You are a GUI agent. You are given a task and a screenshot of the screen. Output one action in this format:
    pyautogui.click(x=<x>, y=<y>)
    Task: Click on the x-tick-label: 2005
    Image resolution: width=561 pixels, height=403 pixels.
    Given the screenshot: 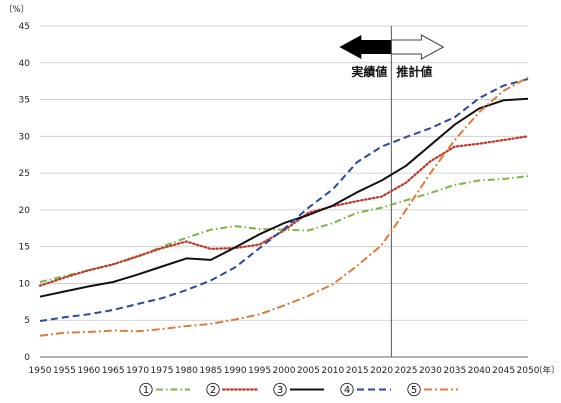 What is the action you would take?
    pyautogui.click(x=308, y=371)
    